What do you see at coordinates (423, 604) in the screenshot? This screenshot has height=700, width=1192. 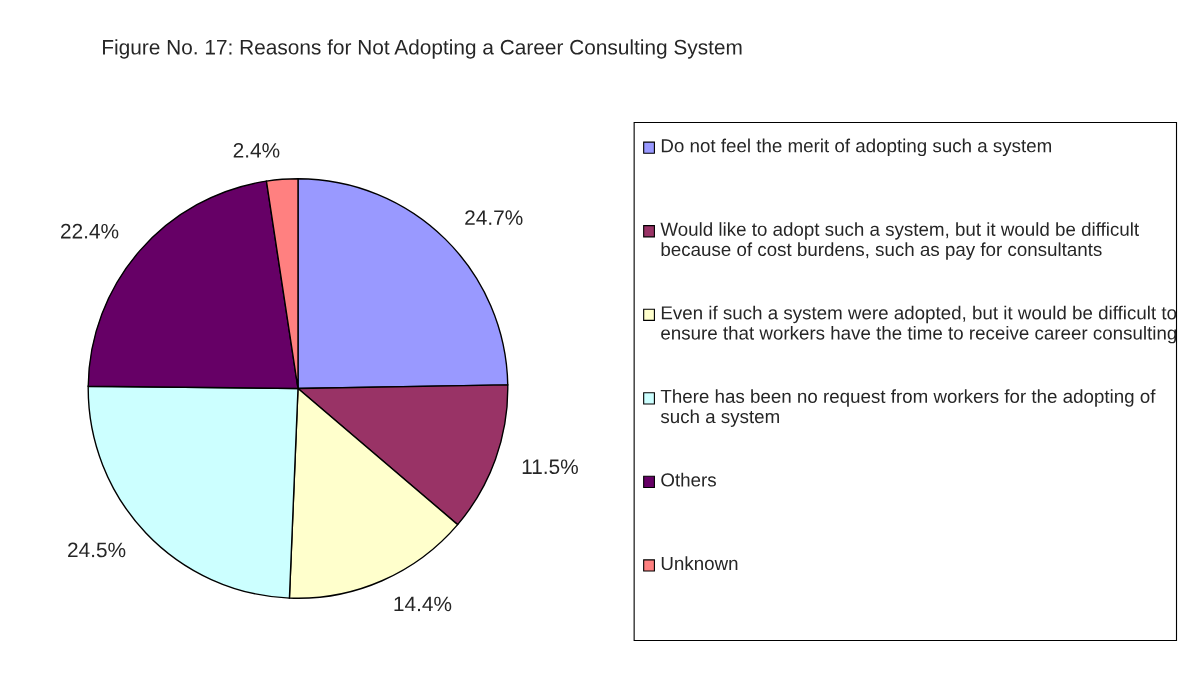 I see `data-label: 14.4%` at bounding box center [423, 604].